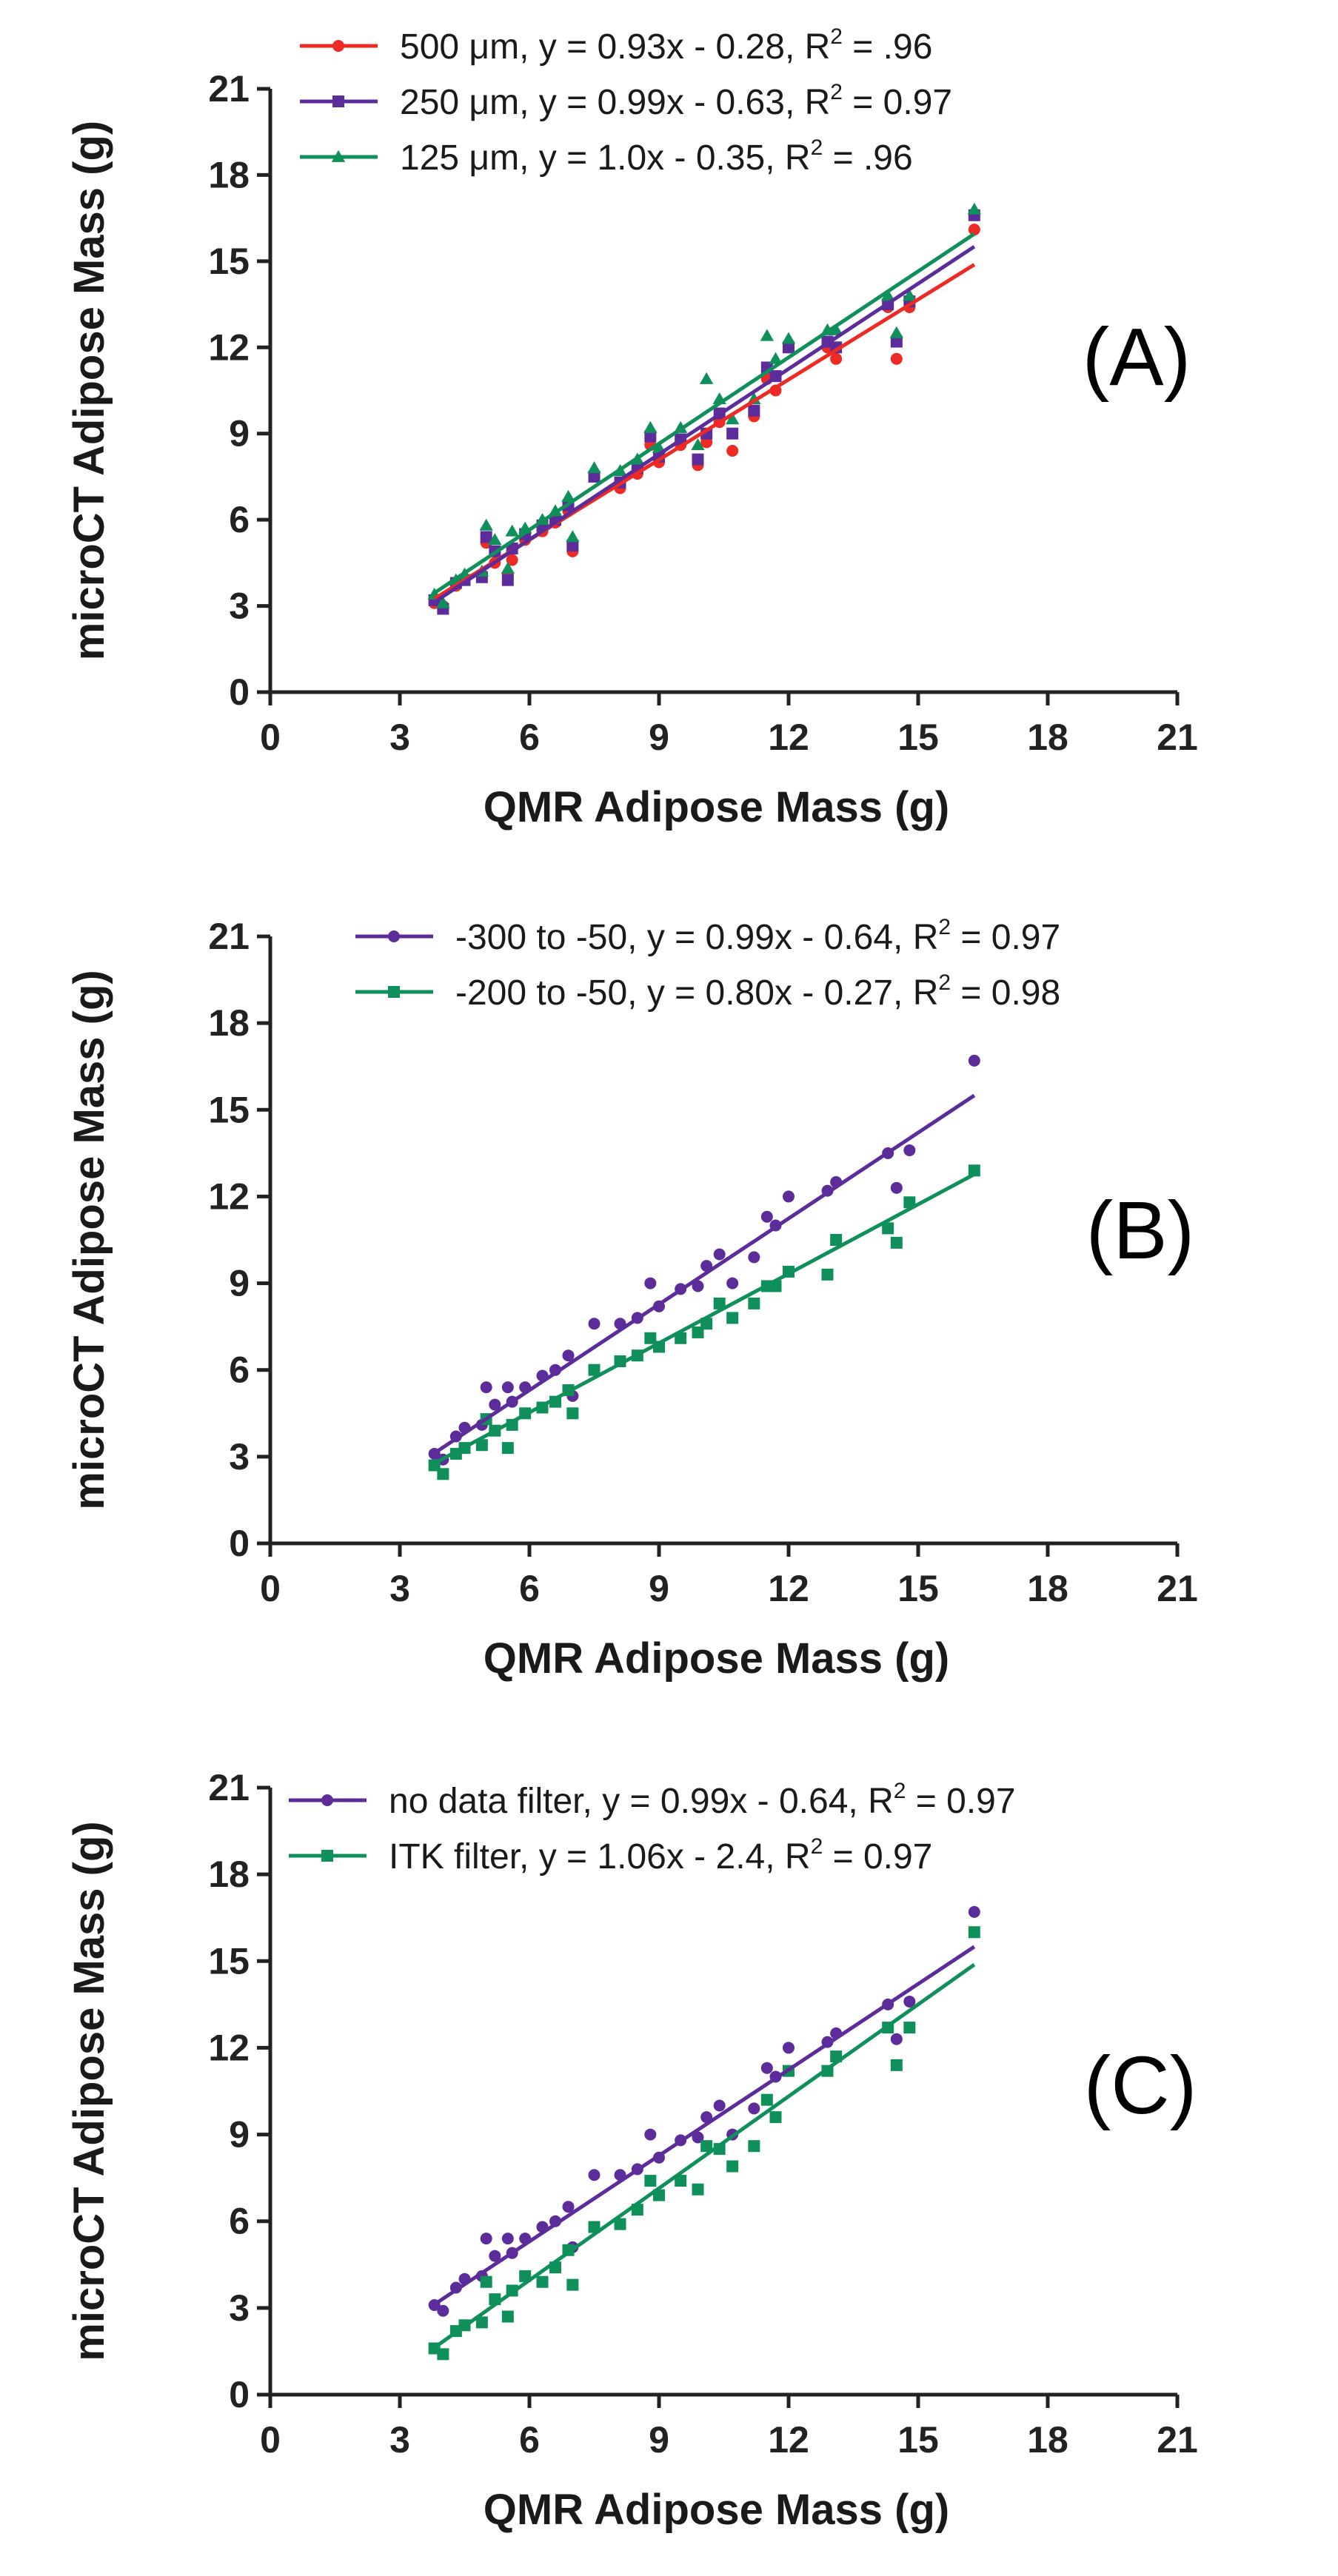 The height and width of the screenshot is (2576, 1338). Describe the element at coordinates (229, 1023) in the screenshot. I see `y-tick-label: 18` at that location.